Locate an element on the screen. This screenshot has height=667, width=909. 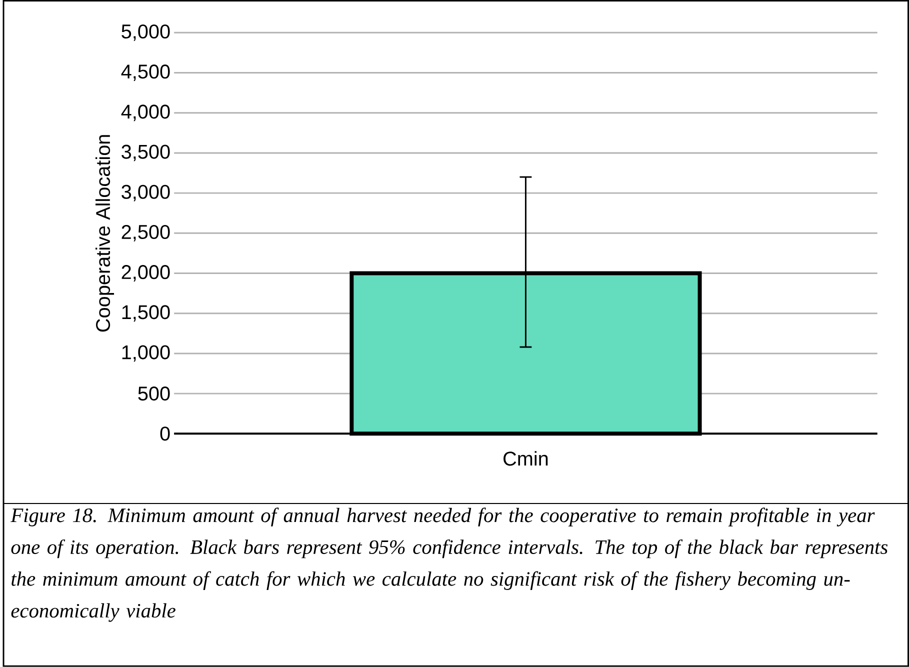
y-tick-label: 4,000 is located at coordinates (145, 113).